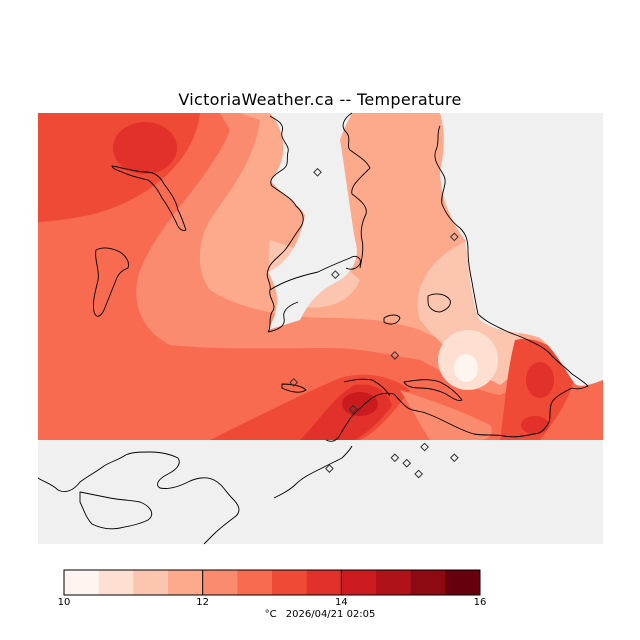  What do you see at coordinates (313, 472) in the screenshot?
I see `coast-south-land-east` at bounding box center [313, 472].